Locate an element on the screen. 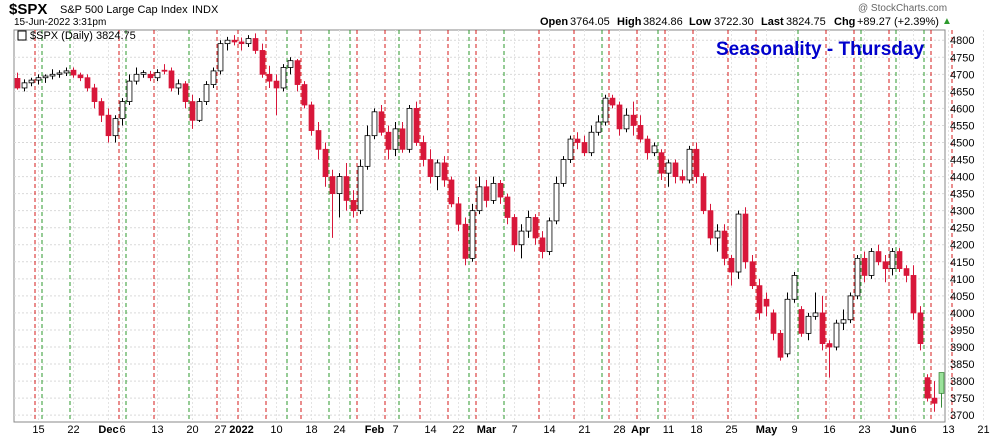  y-tick-label: 3850 is located at coordinates (962, 365).